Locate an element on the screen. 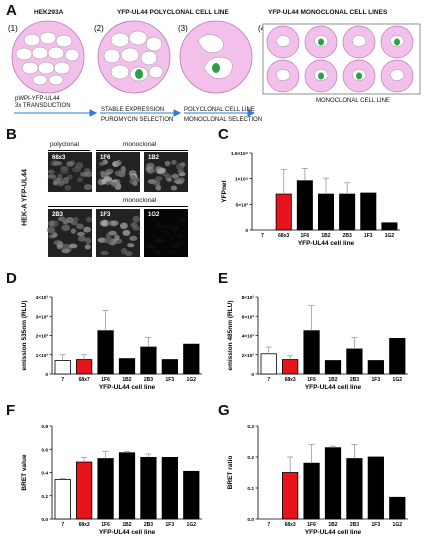  panel-label-d: D is located at coordinates (11, 278).